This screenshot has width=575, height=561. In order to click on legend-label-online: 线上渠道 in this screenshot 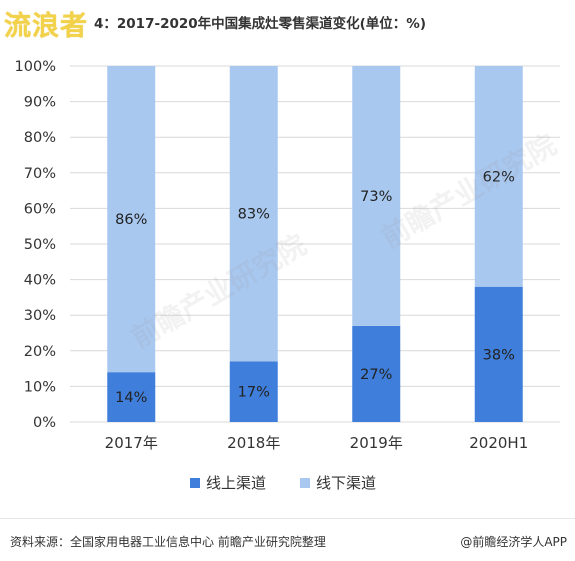, I will do `click(236, 483)`.